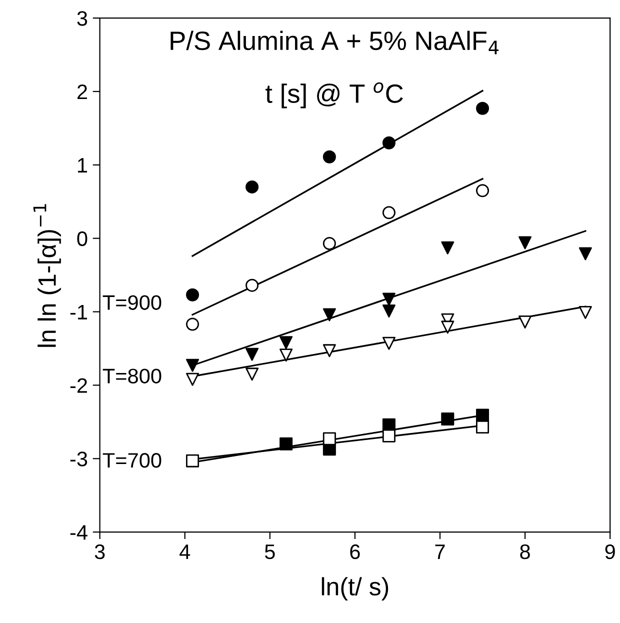  Describe the element at coordinates (79, 532) in the screenshot. I see `y-tick-label: -4` at that location.